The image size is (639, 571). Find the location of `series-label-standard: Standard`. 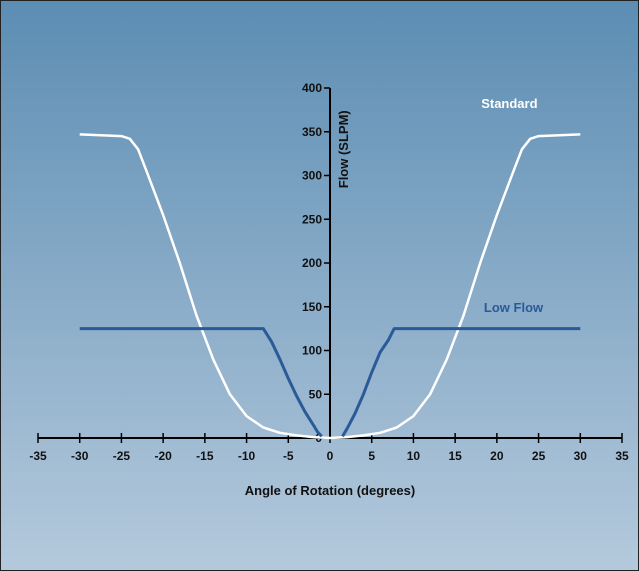

series-label-standard: Standard is located at coordinates (509, 103).